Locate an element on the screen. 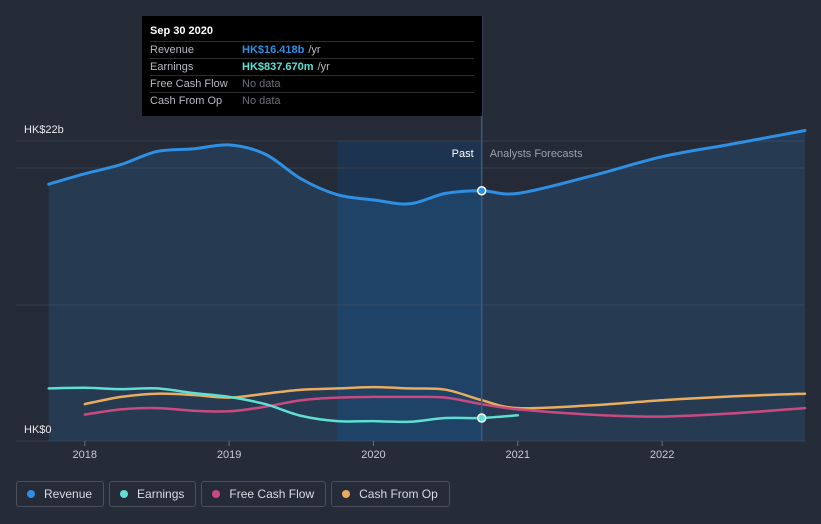 The image size is (821, 524). revenue-marker is located at coordinates (481, 190).